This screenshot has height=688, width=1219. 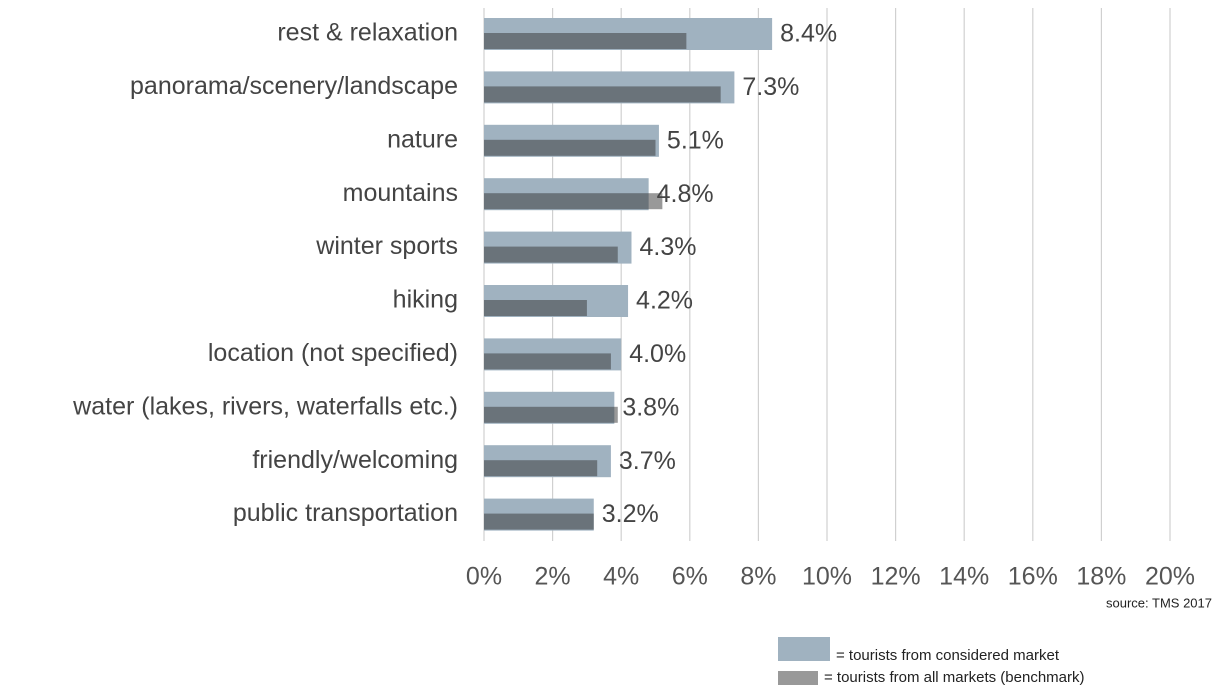 I want to click on value-label: 7.3%, so click(x=770, y=87).